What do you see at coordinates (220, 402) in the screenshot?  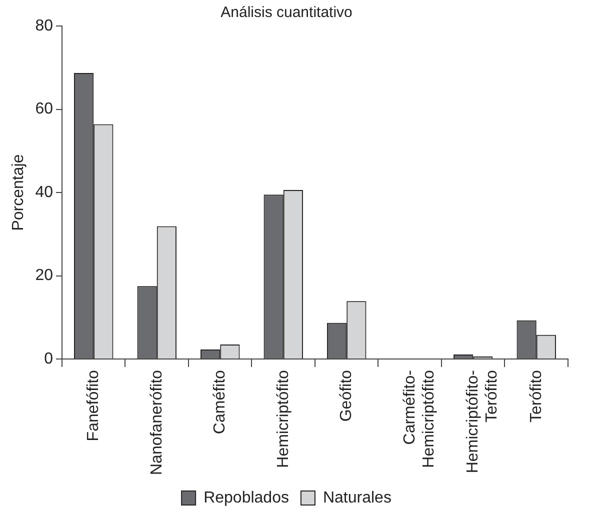 I see `x-tick-label: Caméfito` at bounding box center [220, 402].